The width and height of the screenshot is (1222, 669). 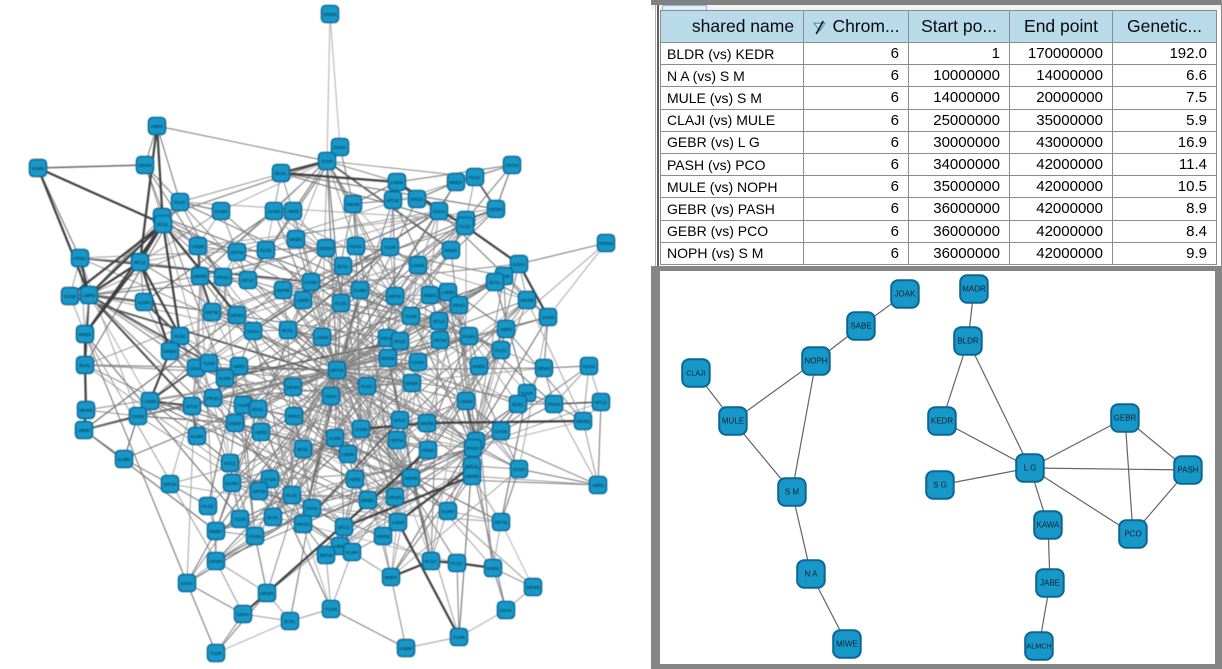 What do you see at coordinates (1038, 646) in the screenshot?
I see `svg-text: ALMCH` at bounding box center [1038, 646].